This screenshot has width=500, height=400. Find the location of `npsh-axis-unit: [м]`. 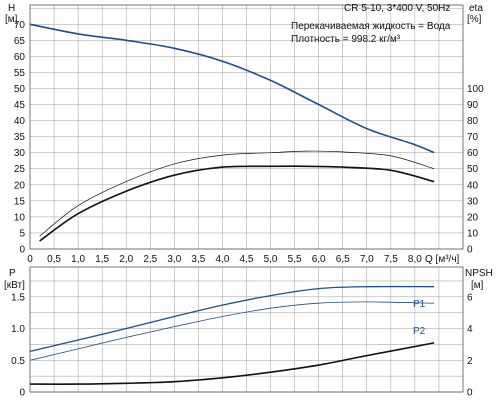

npsh-axis-unit: [м] is located at coordinates (477, 285).